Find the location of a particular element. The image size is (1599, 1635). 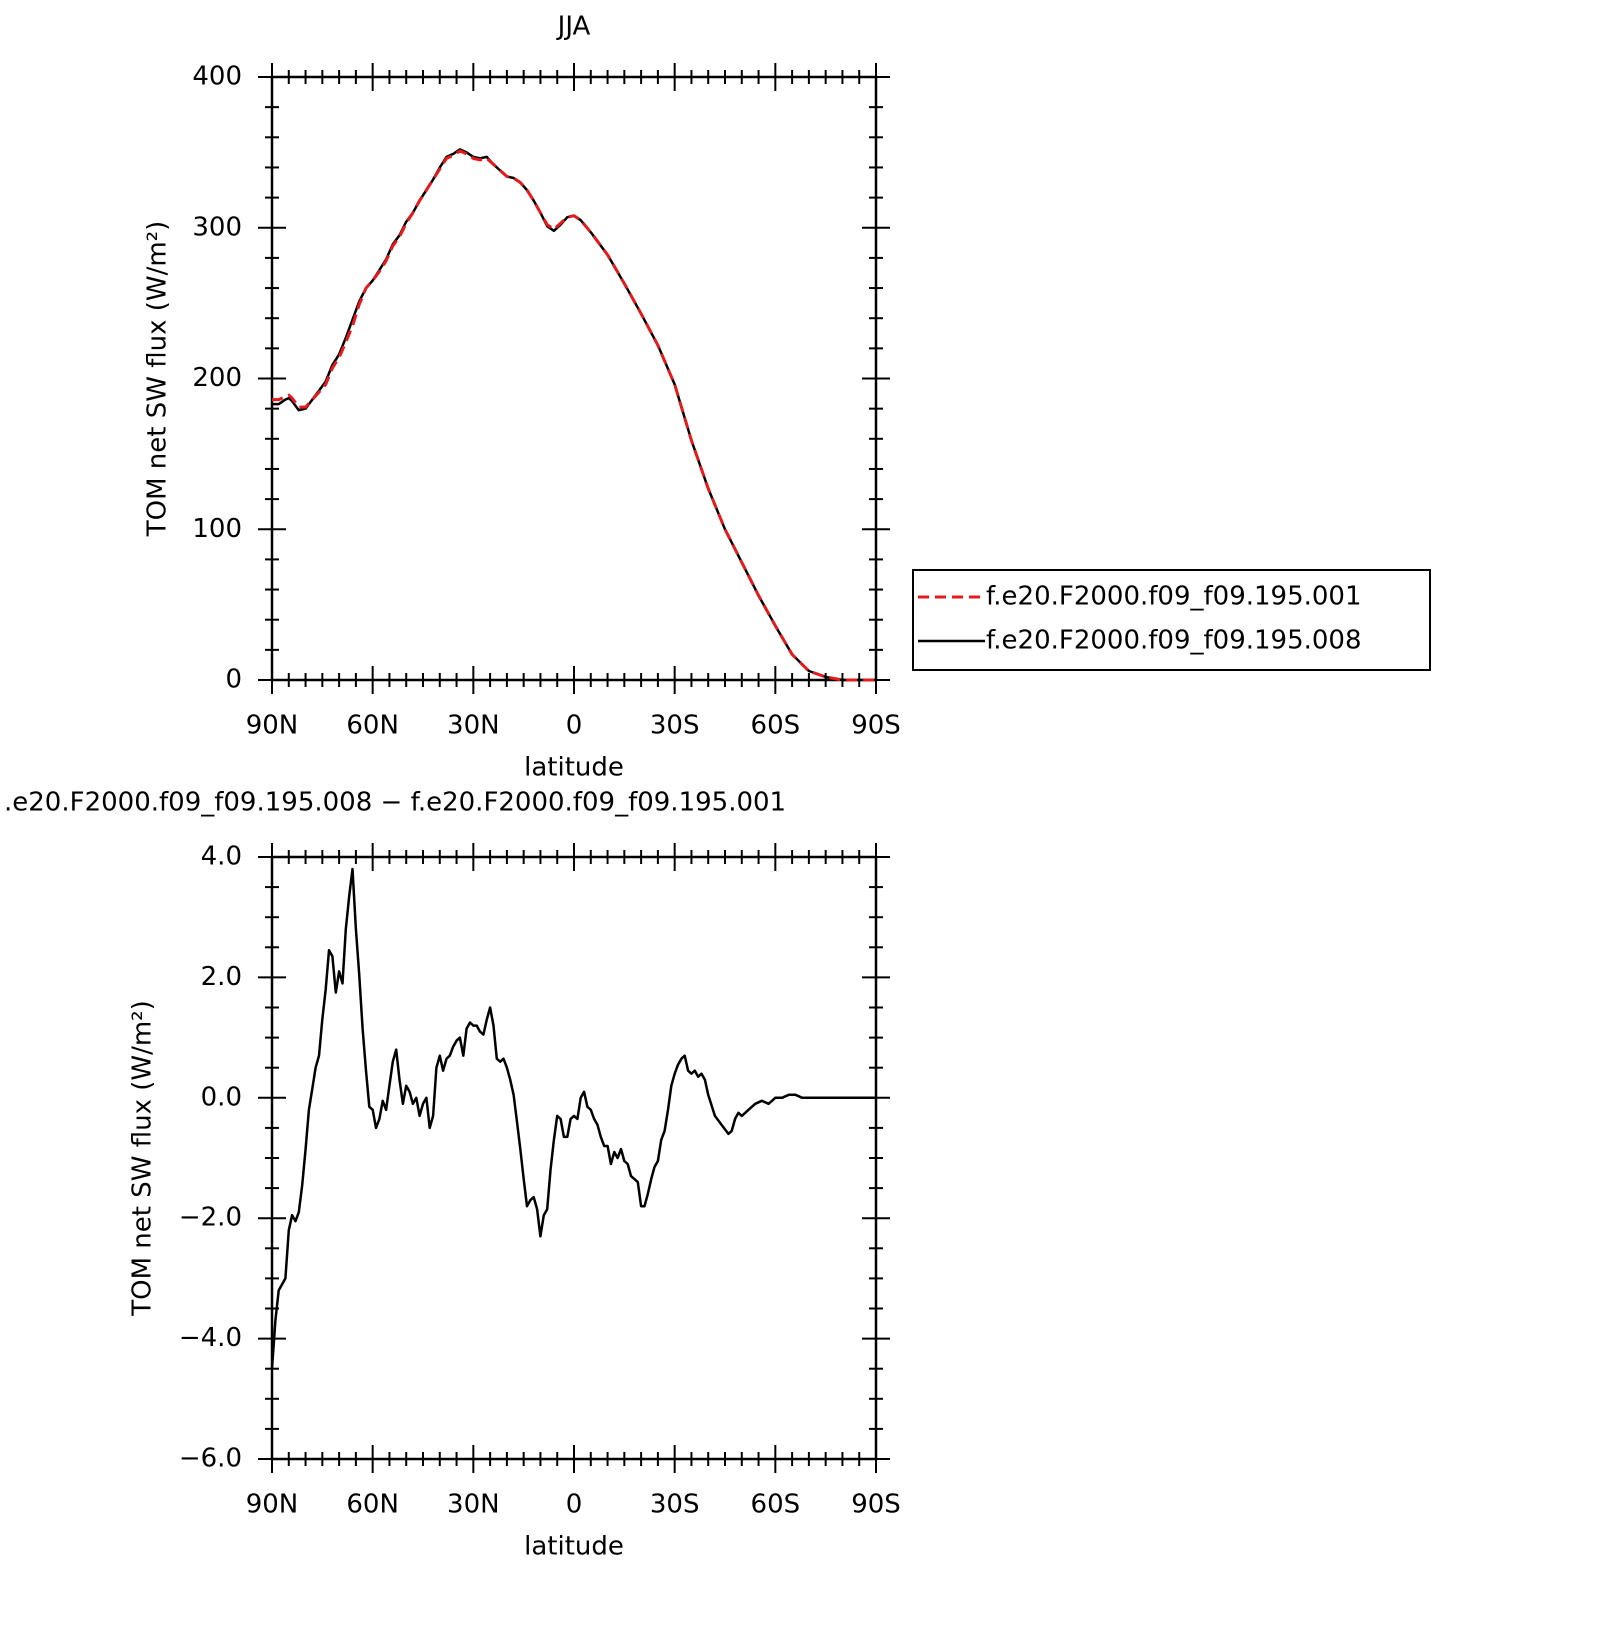

chart-title: JJA is located at coordinates (573, 27).